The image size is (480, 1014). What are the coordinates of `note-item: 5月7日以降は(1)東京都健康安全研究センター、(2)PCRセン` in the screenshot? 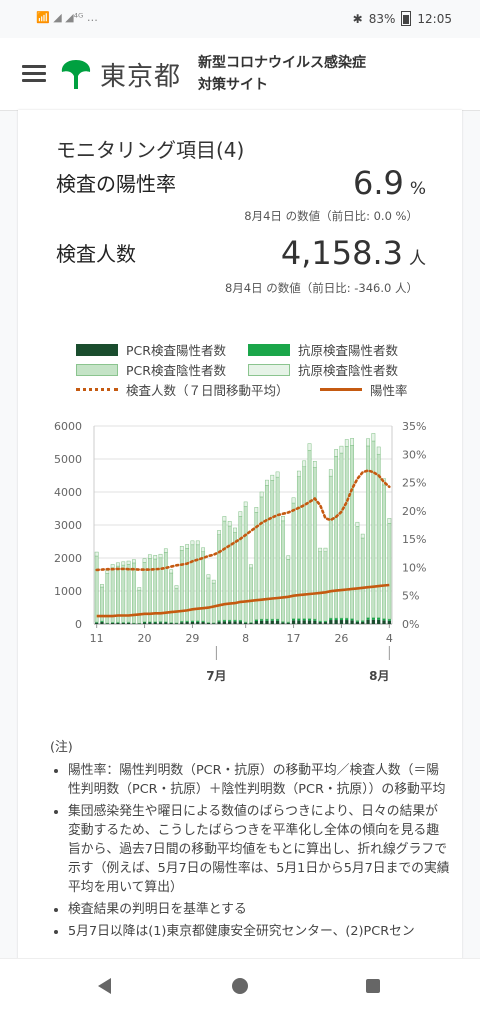 It's located at (259, 931).